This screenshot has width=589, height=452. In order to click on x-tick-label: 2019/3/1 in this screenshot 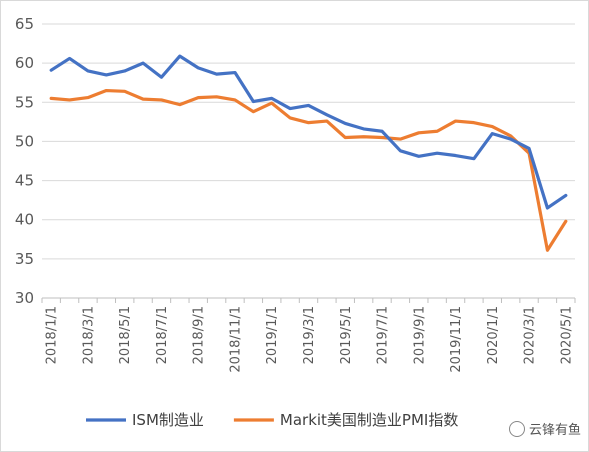, I will do `click(309, 335)`.